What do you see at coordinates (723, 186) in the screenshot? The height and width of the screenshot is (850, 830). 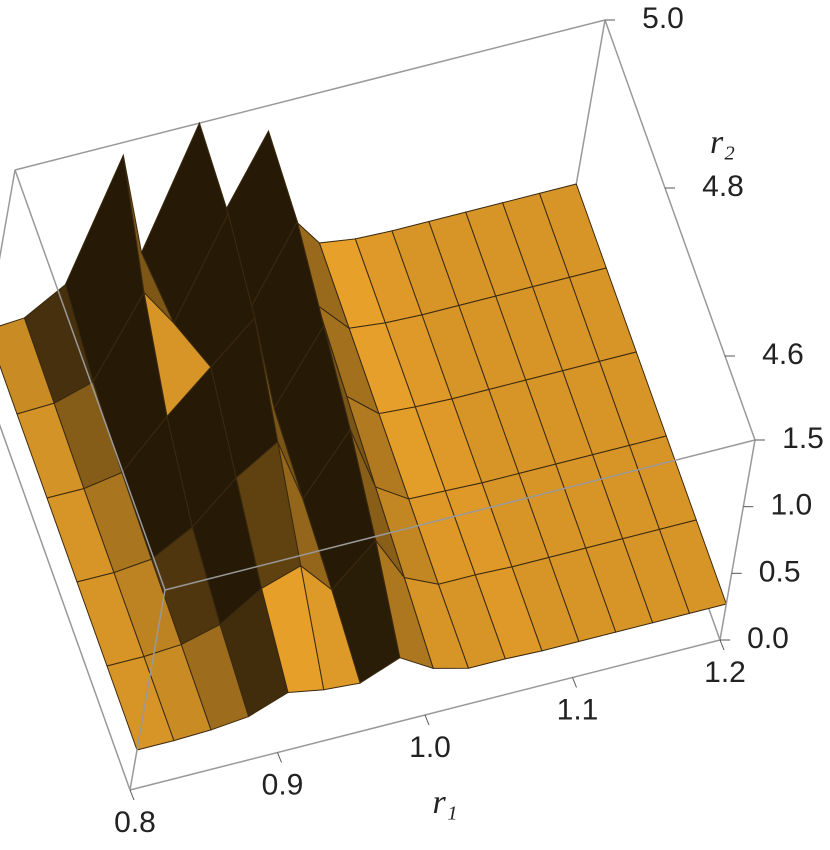 I see `y-tick-label: 4.8` at bounding box center [723, 186].